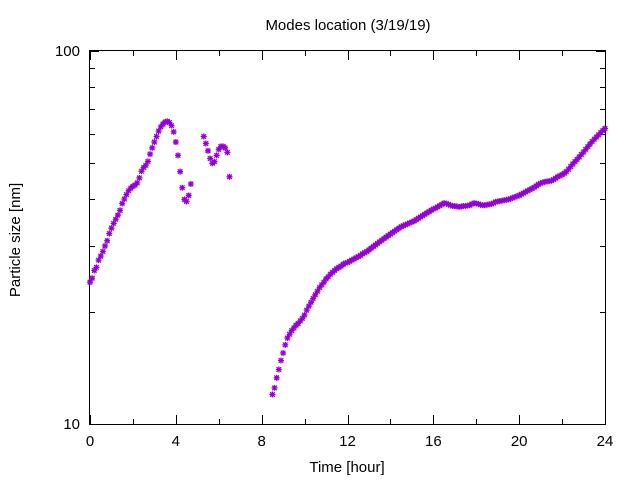  Describe the element at coordinates (347, 441) in the screenshot. I see `x-tick-label: 12` at that location.